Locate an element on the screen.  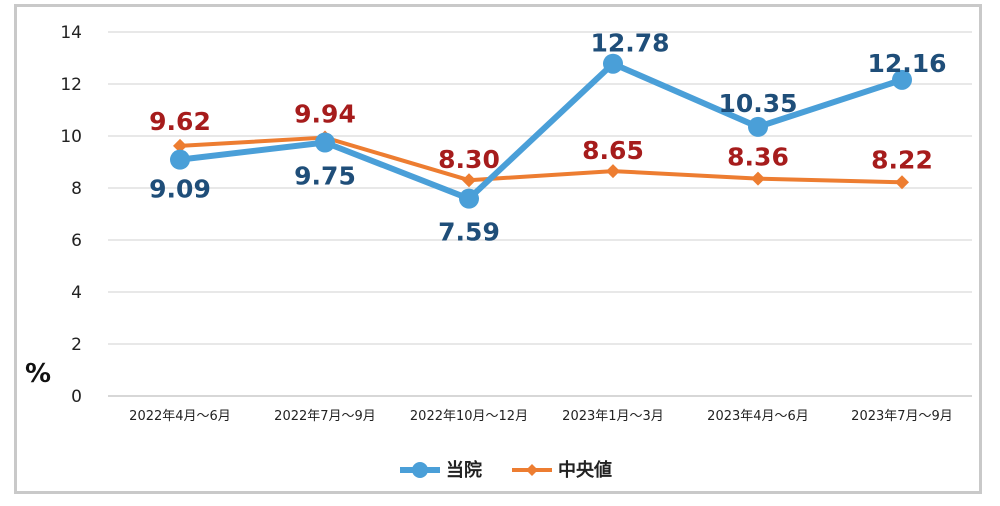
x-tick-label: 2022年7月～9月 is located at coordinates (325, 416).